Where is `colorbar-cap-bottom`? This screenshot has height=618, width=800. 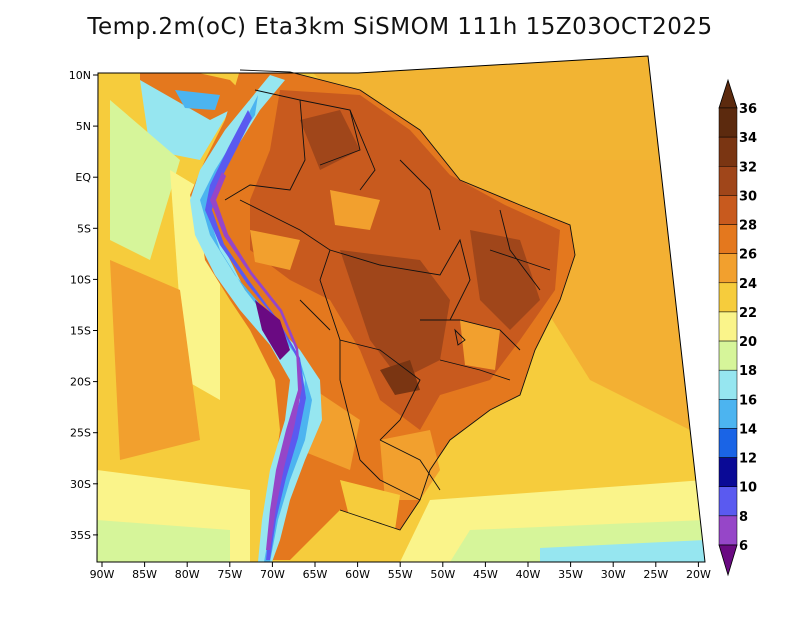 colorbar-cap-bottom is located at coordinates (728, 560).